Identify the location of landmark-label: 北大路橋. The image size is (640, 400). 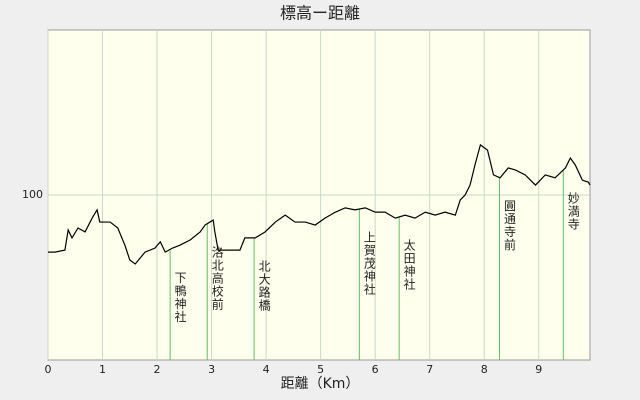
(264, 285).